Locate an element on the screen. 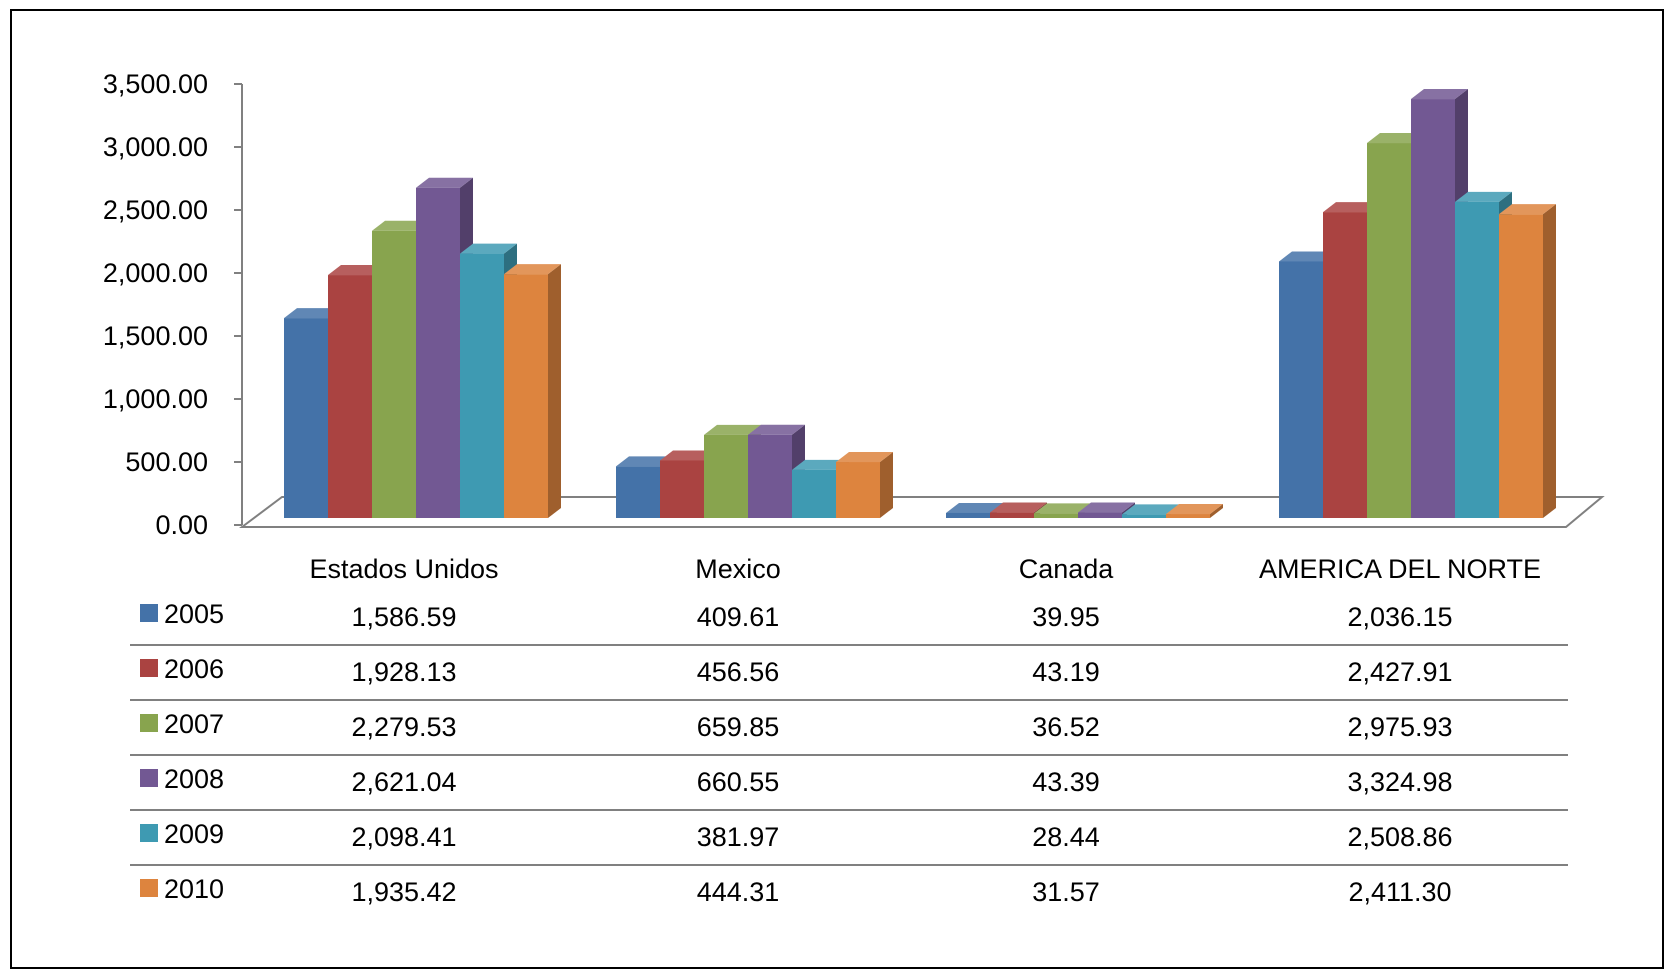  table-cell: 2,621.04 is located at coordinates (403, 782).